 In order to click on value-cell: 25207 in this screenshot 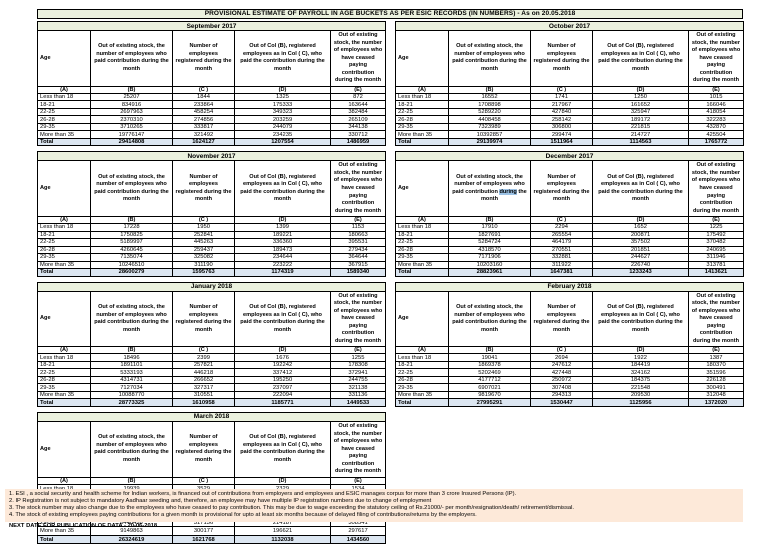, I will do `click(131, 97)`.